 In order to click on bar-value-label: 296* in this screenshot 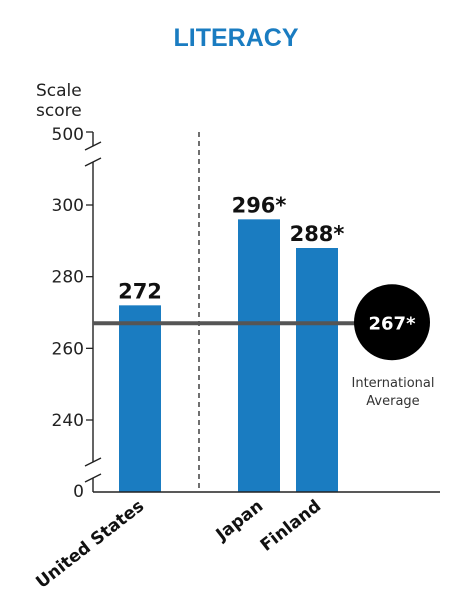, I will do `click(259, 205)`.